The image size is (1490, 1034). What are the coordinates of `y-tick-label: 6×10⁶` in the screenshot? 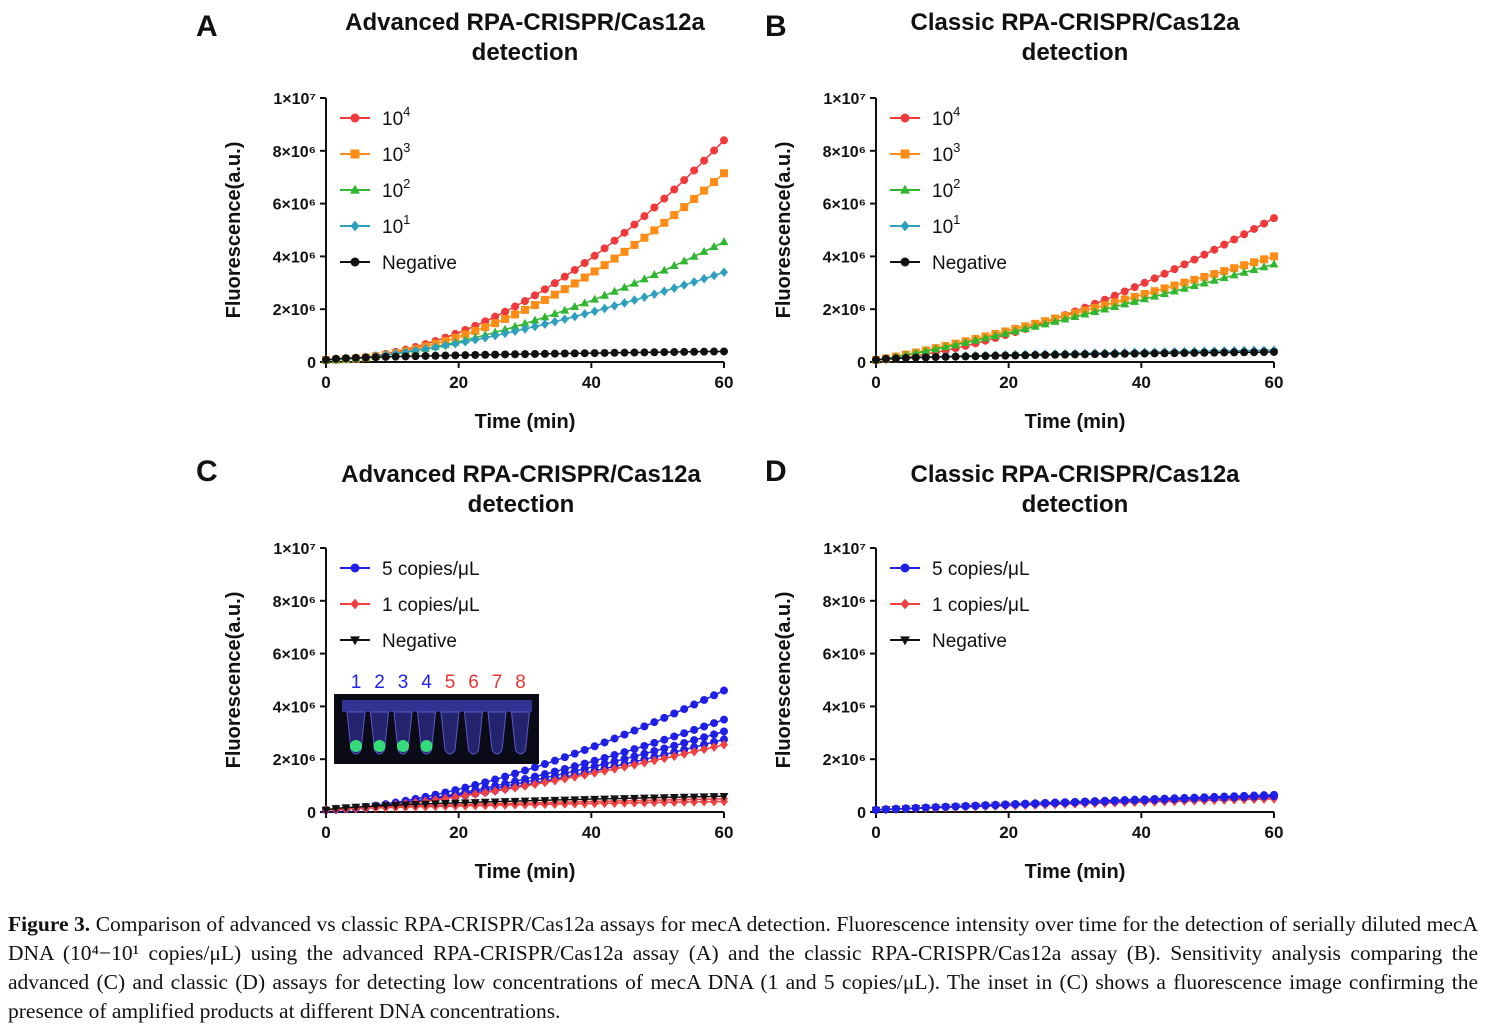 It's located at (844, 655).